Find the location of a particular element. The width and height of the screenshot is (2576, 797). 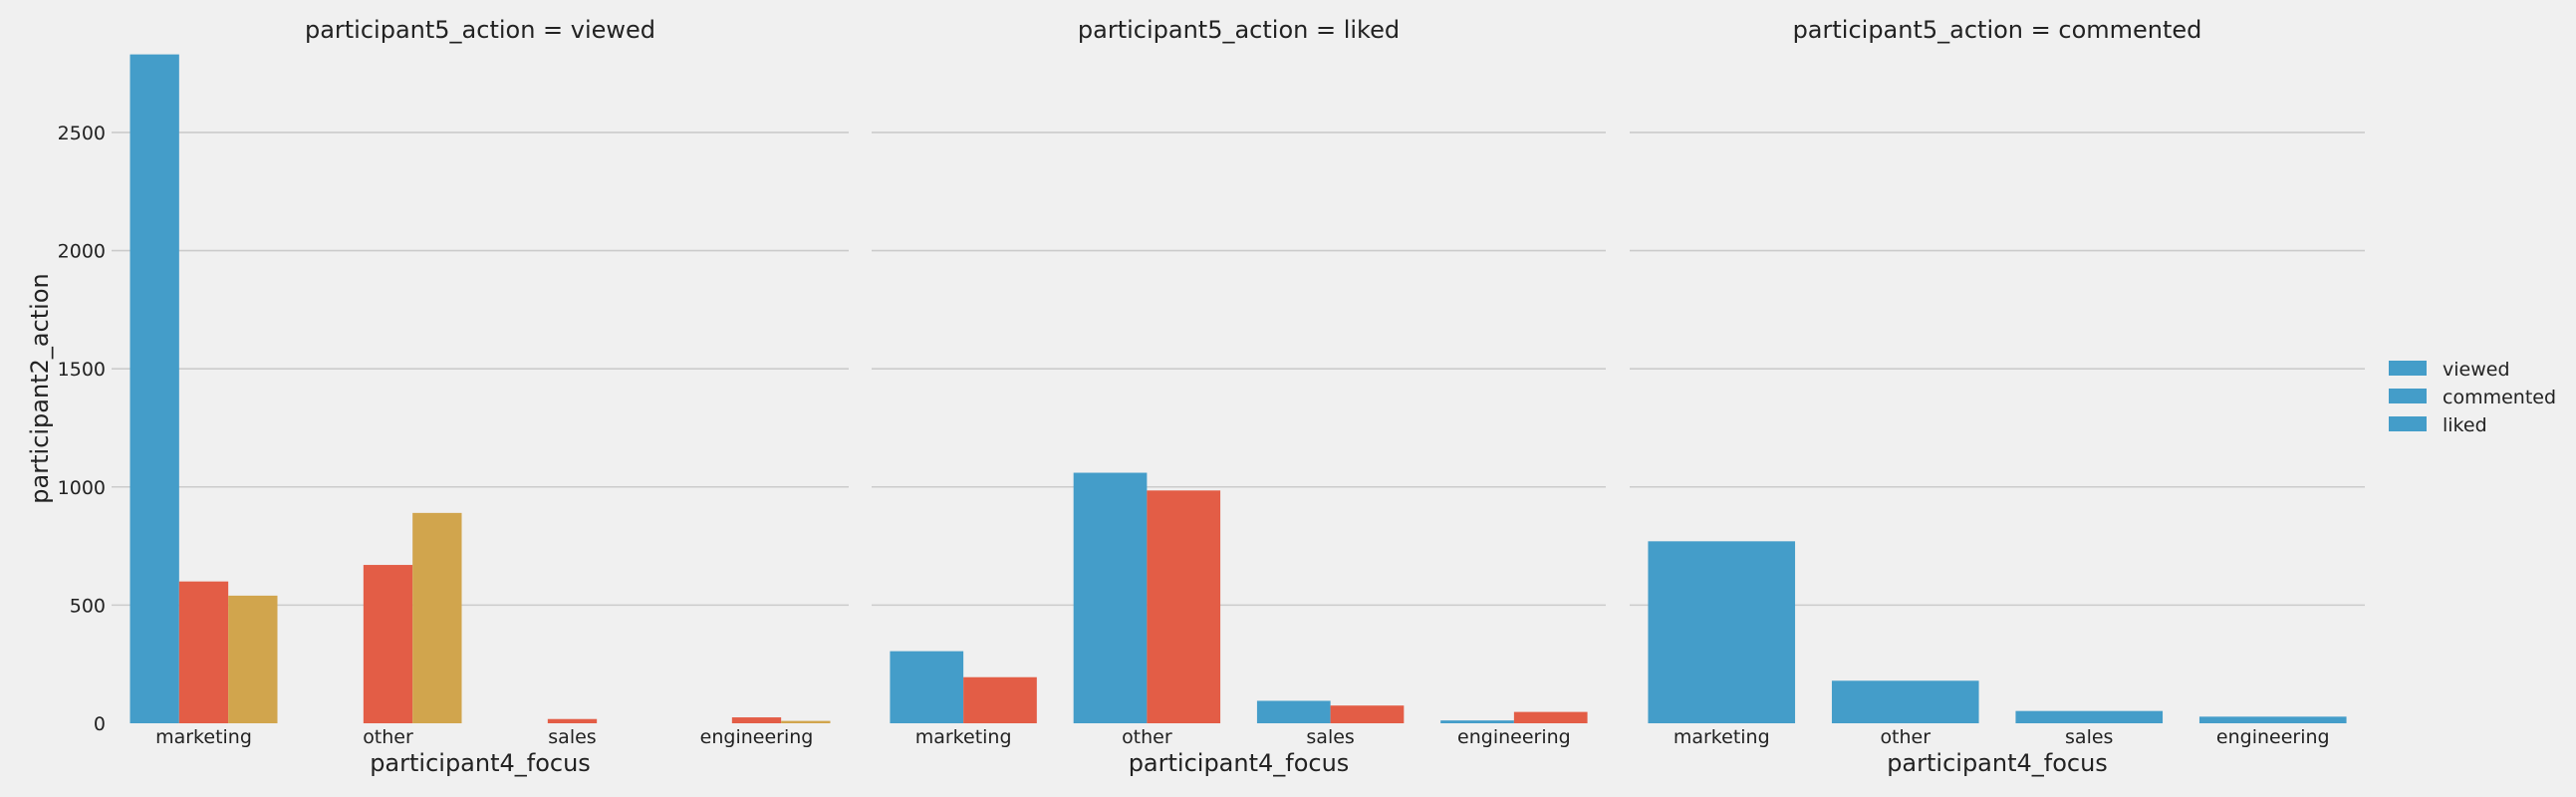

facet-title: participant5_action = commented is located at coordinates (1997, 30).